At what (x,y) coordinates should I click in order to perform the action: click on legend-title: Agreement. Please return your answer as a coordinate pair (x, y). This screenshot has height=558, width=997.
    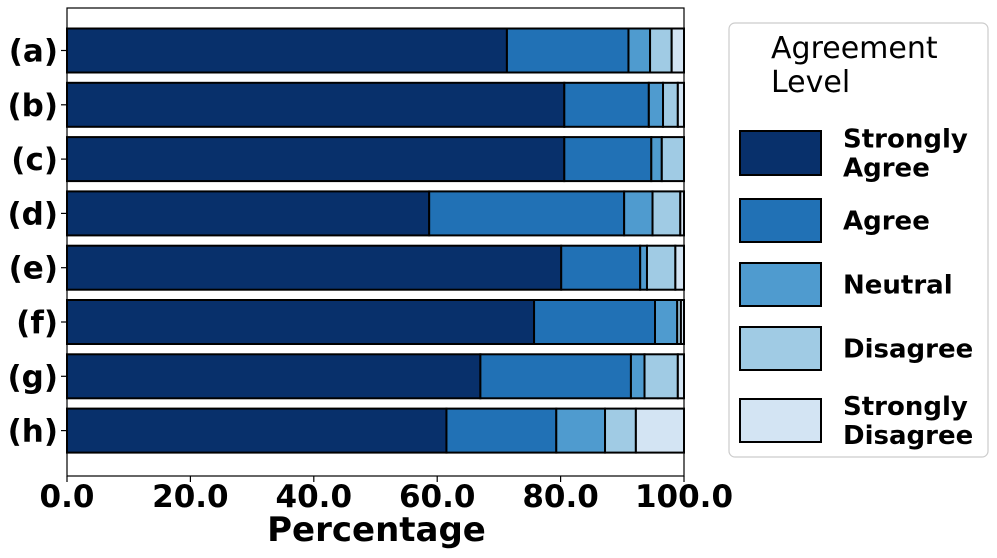
    Looking at the image, I should click on (854, 48).